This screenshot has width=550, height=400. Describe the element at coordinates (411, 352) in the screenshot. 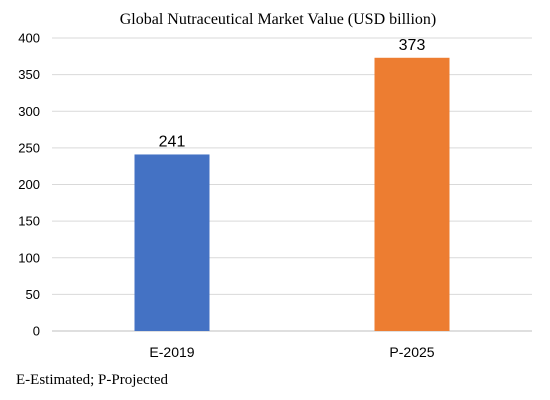

I see `x-category-label: P-2025` at that location.